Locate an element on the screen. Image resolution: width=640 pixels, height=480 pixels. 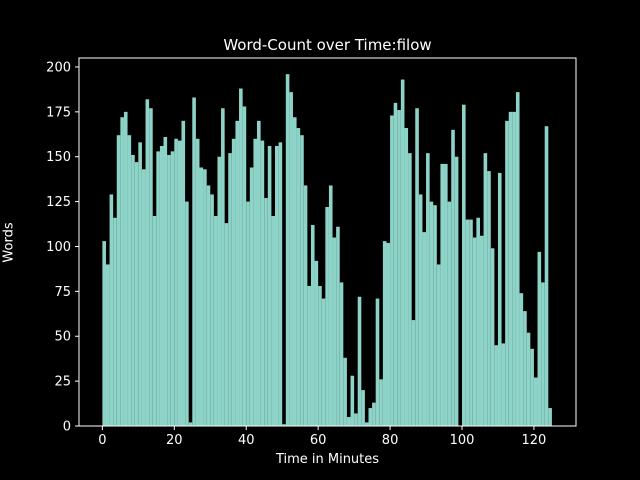
chart-title: Word-Count over Time:filow is located at coordinates (327, 45).